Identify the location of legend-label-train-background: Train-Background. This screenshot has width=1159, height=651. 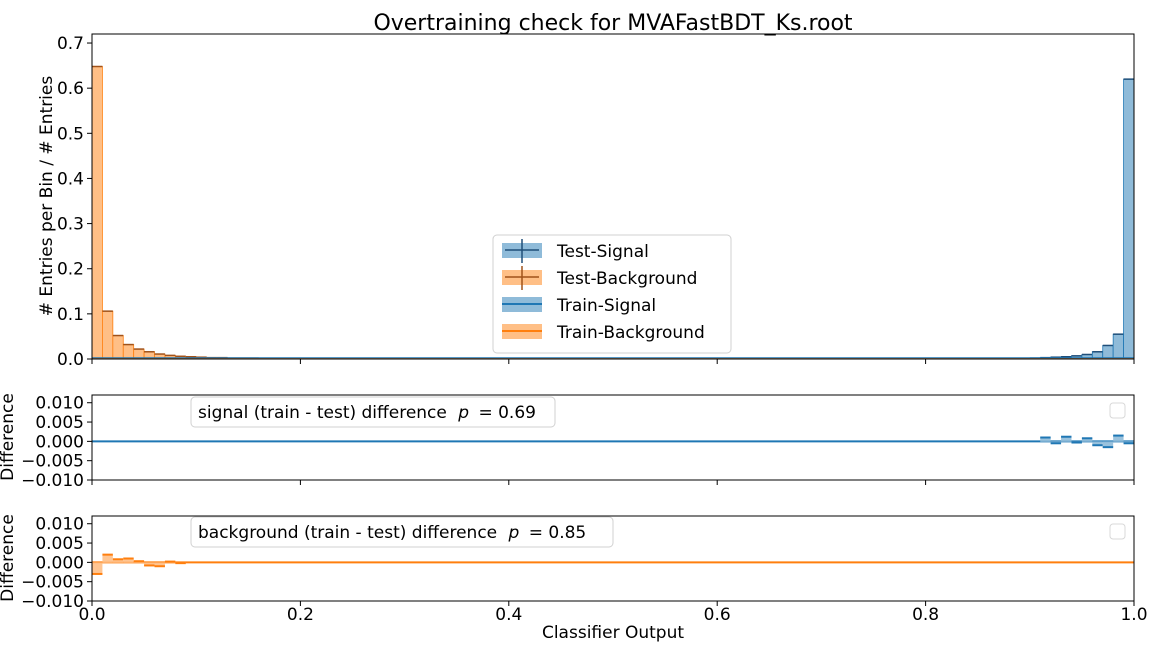
(630, 333).